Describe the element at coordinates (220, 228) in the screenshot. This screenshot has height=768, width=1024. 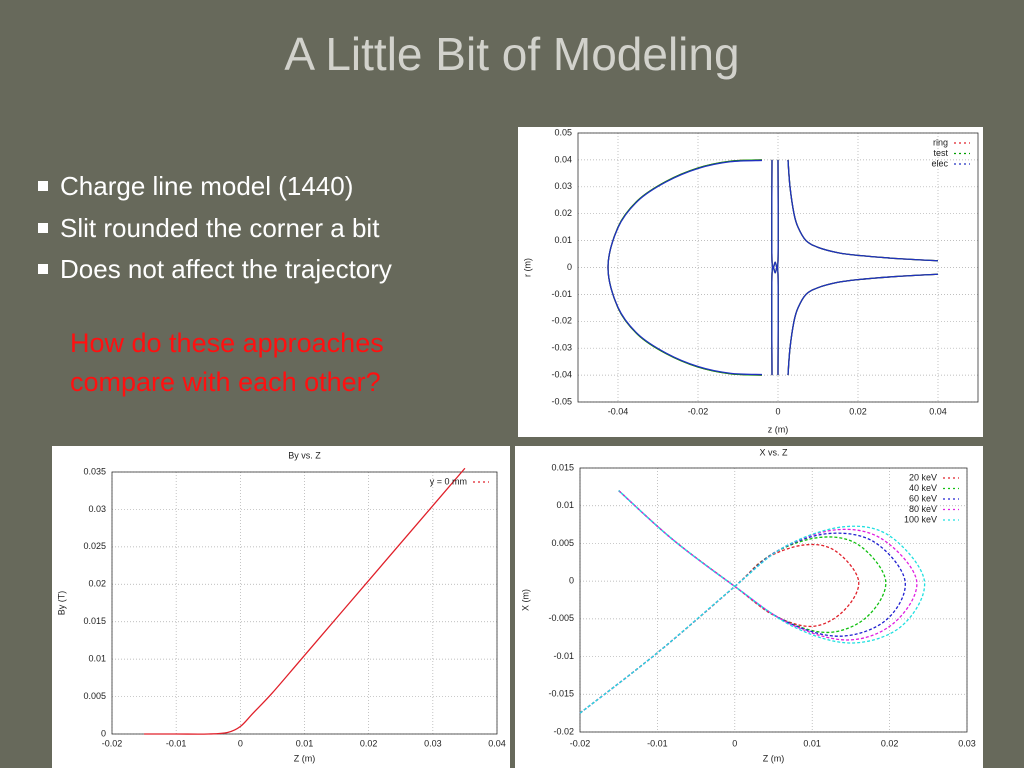
I see `bullet: Slit rounded the corner a bit` at that location.